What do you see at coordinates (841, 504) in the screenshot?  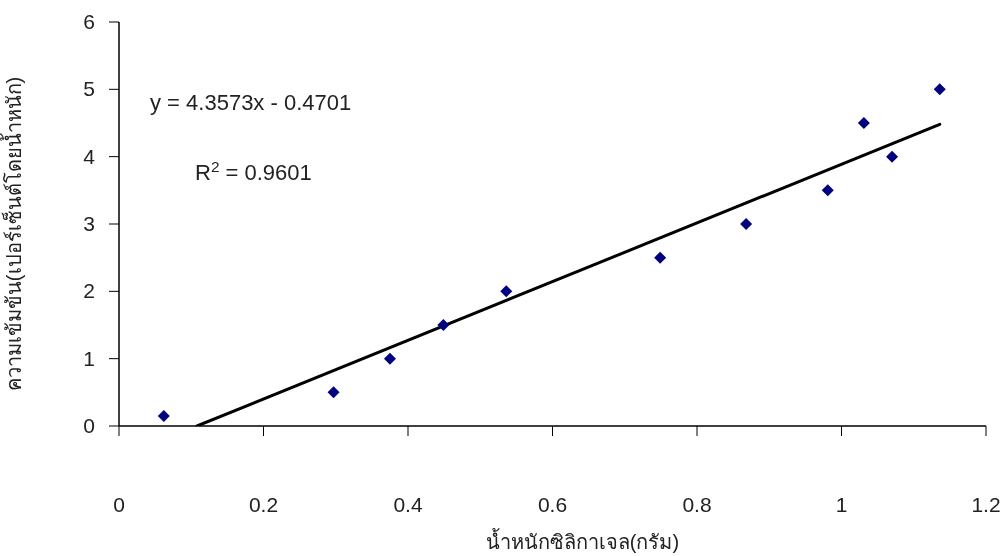 I see `x-tick-label: 1` at bounding box center [841, 504].